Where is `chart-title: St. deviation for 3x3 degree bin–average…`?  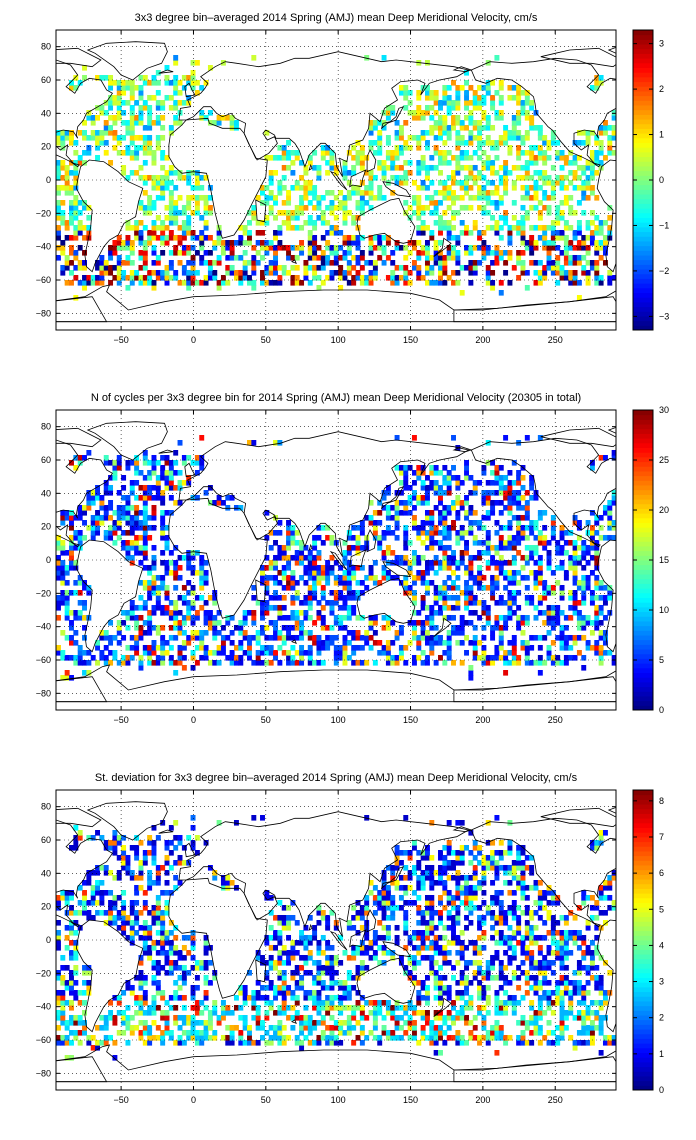 chart-title: St. deviation for 3x3 degree bin–average… is located at coordinates (336, 778).